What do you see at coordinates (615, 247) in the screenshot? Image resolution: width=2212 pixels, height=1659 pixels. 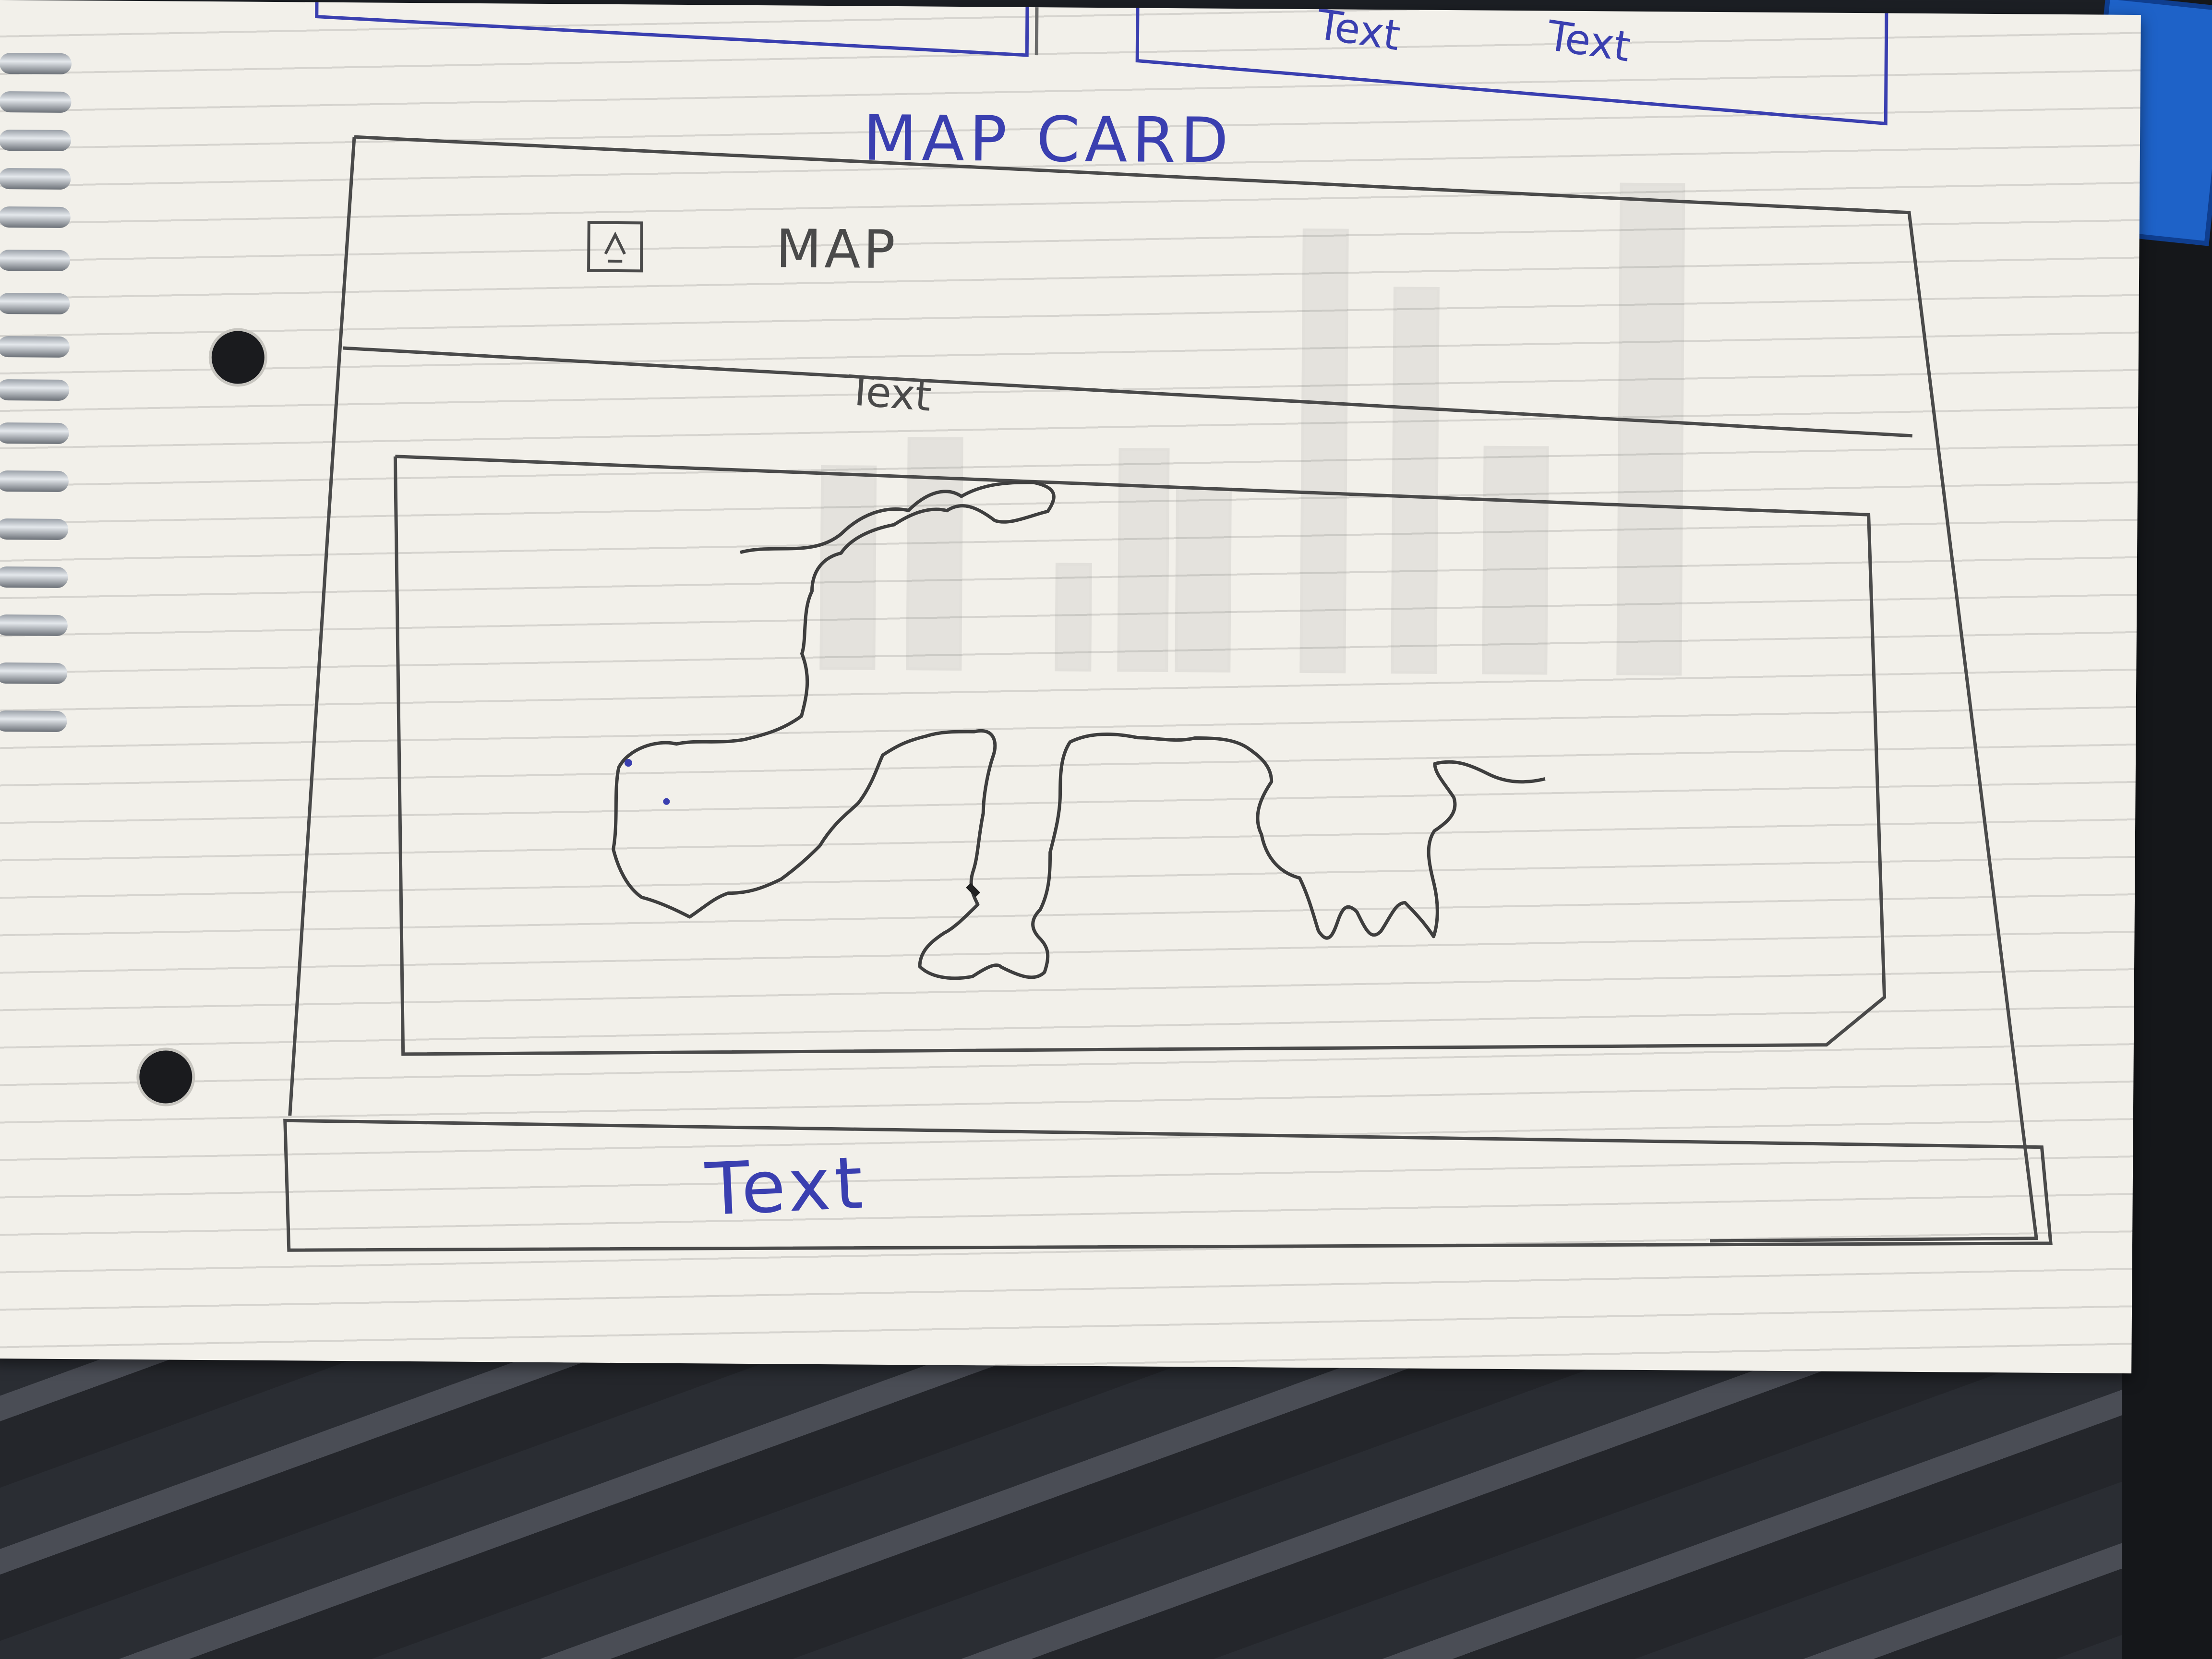 I see `map-icon` at bounding box center [615, 247].